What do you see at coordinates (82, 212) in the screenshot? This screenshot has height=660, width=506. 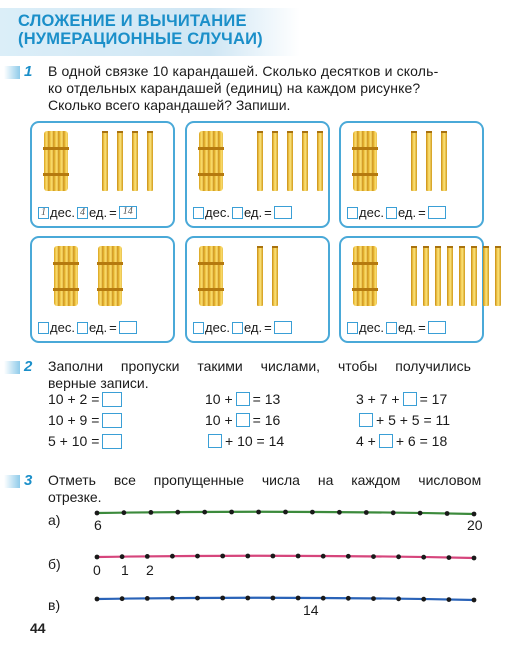 I see `units-input-box: 4` at bounding box center [82, 212].